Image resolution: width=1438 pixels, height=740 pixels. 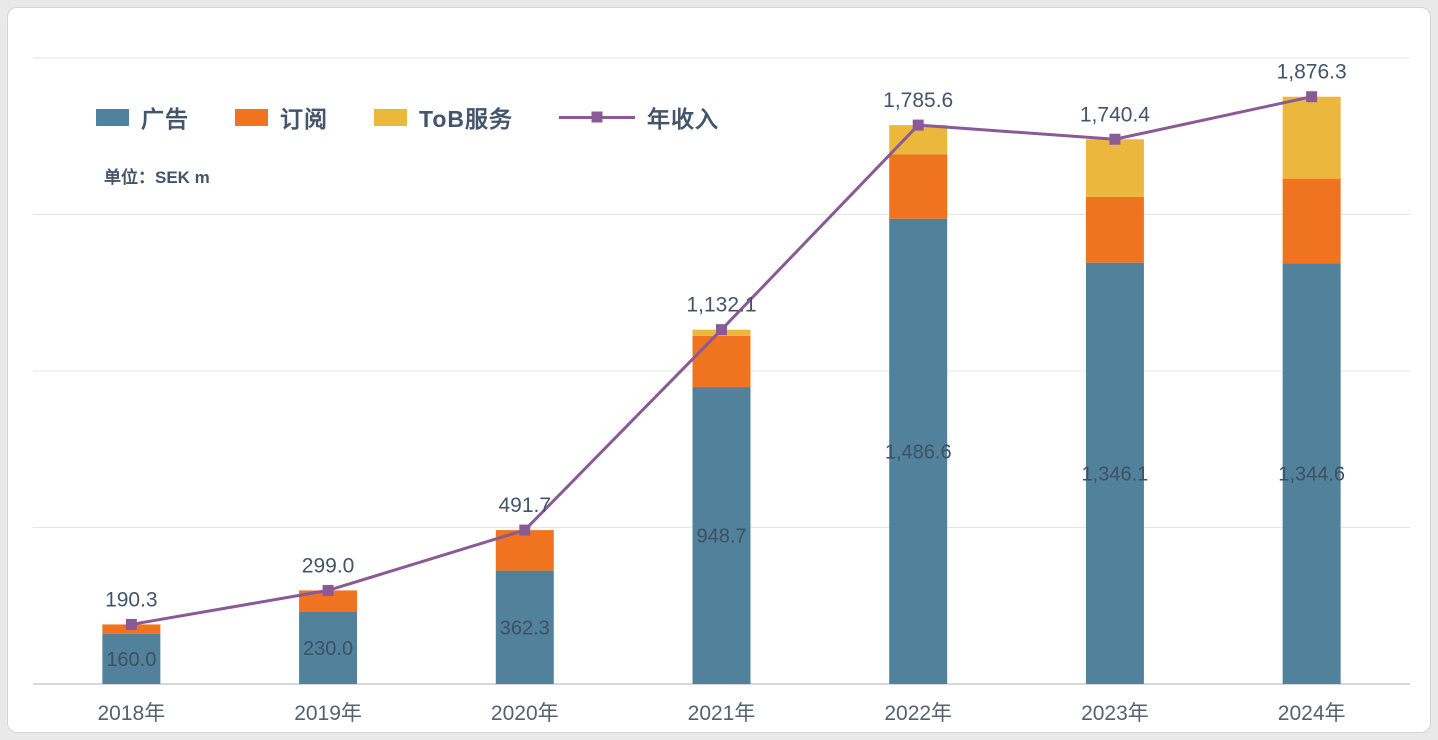 What do you see at coordinates (918, 713) in the screenshot?
I see `x-axis-label: 2022年` at bounding box center [918, 713].